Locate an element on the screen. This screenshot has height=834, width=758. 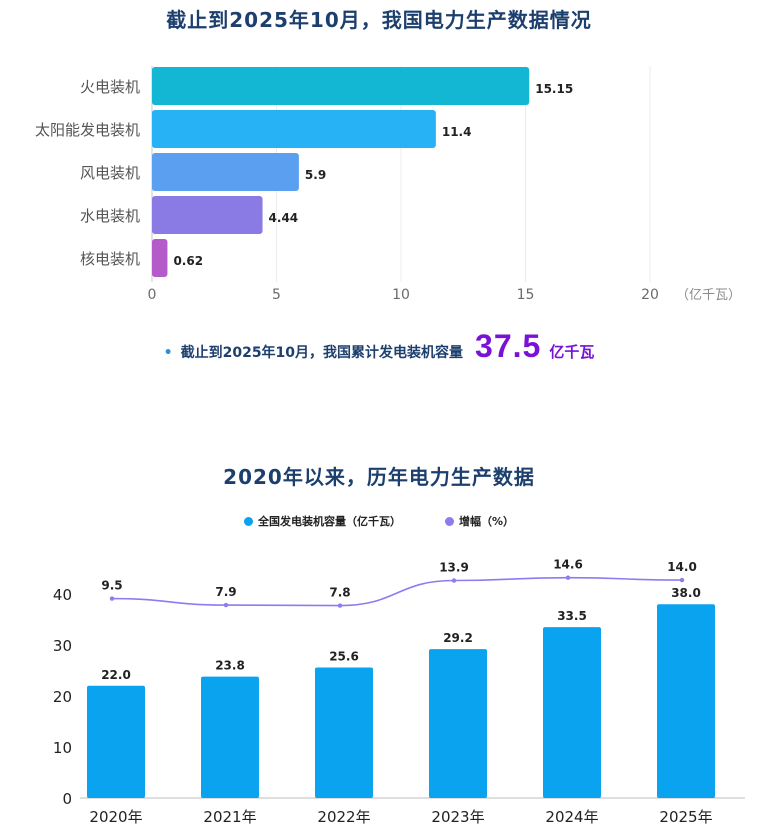
line-data-label: 13.9 is located at coordinates (454, 568).